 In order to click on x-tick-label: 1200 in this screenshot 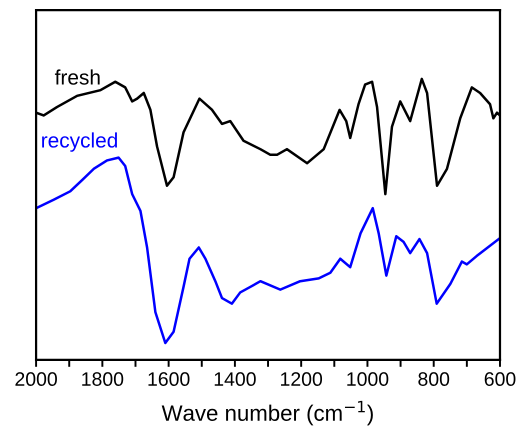, I will do `click(301, 379)`.